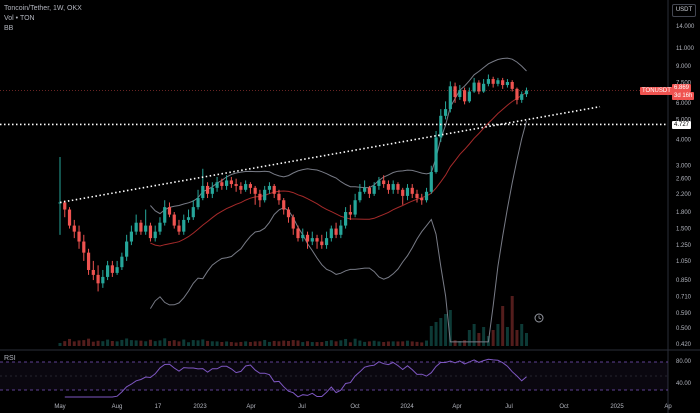 The height and width of the screenshot is (413, 700). I want to click on price-axis-label: 0.500, so click(684, 329).